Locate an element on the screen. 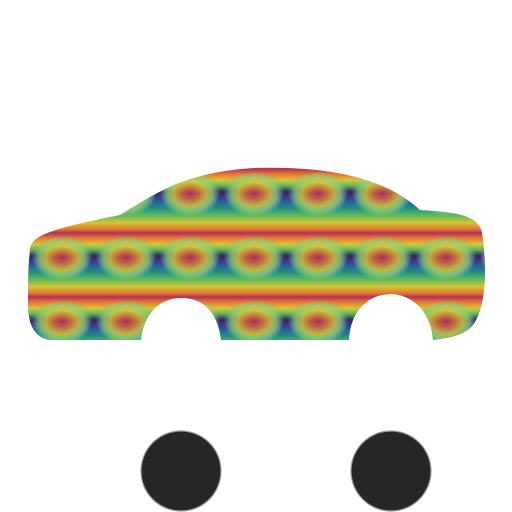 The height and width of the screenshot is (512, 512). rear-wheel is located at coordinates (181, 471).